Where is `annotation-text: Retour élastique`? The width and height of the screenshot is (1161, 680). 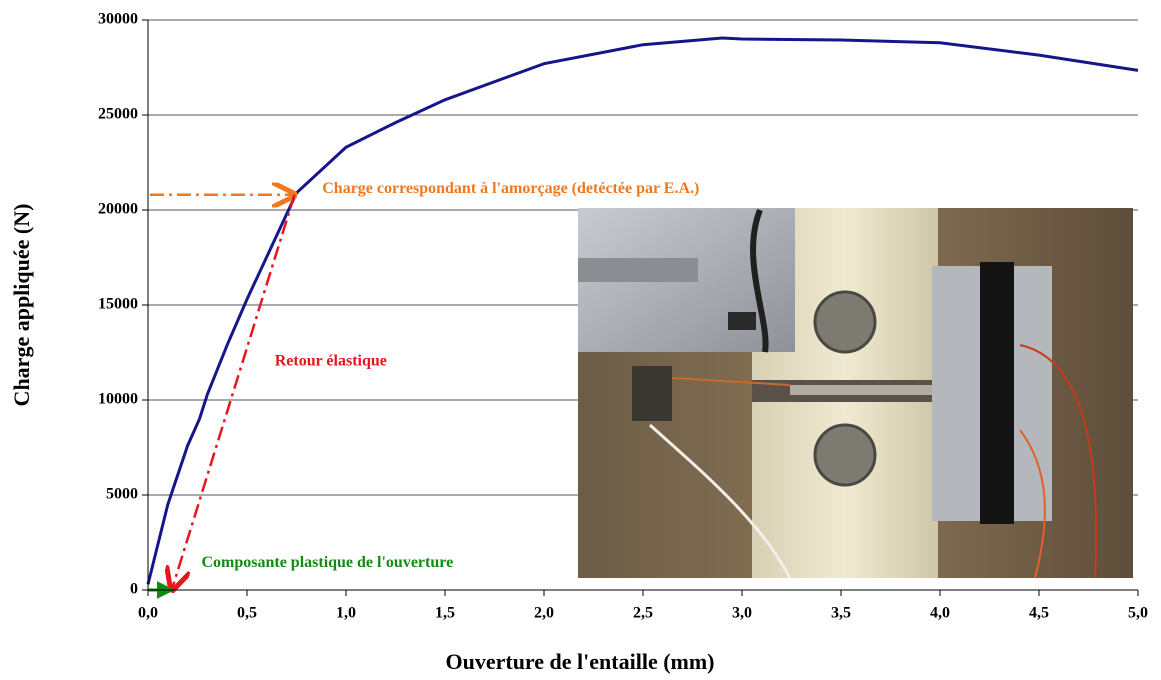 annotation-text: Retour élastique is located at coordinates (331, 361).